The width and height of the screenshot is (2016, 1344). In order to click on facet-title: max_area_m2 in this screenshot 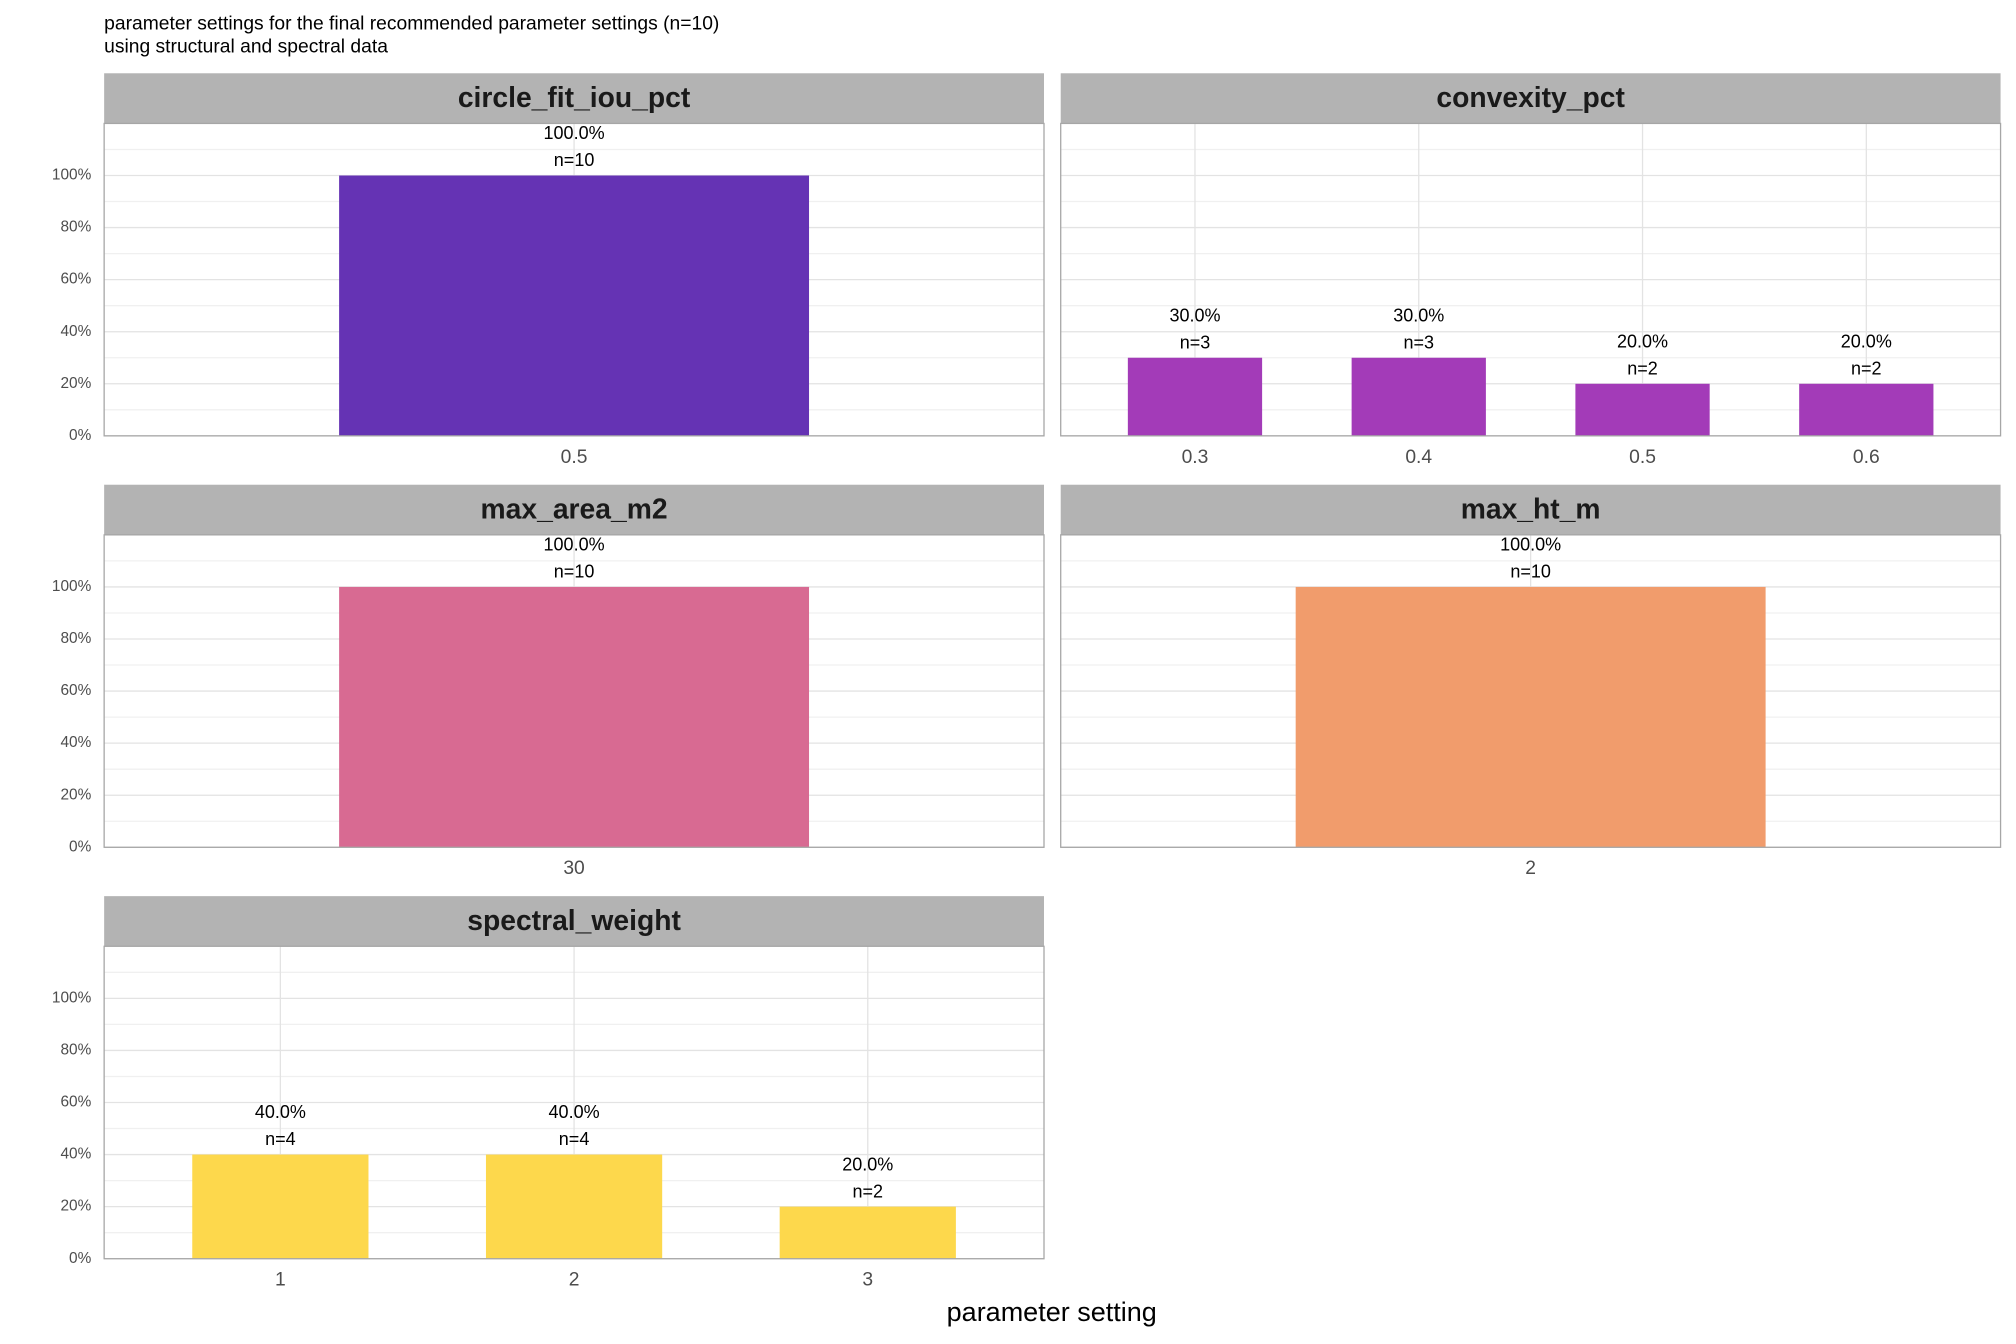, I will do `click(574, 509)`.